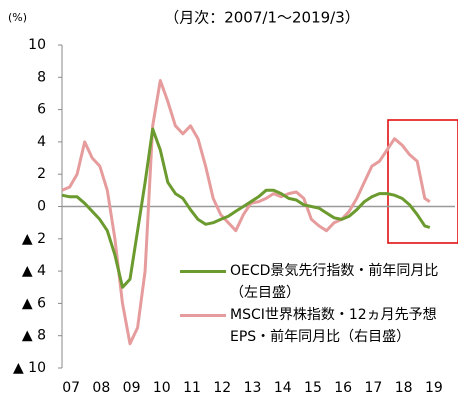 This screenshot has height=404, width=458. Describe the element at coordinates (374, 388) in the screenshot. I see `x-tick-label: 17` at that location.